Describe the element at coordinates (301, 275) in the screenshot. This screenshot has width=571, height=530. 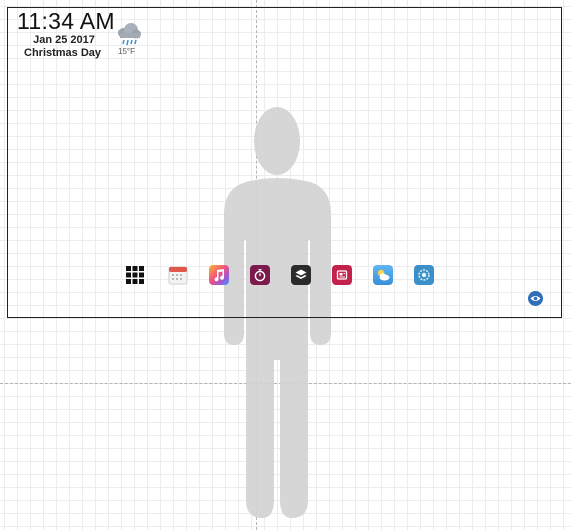
I see `layers-app-icon` at that location.